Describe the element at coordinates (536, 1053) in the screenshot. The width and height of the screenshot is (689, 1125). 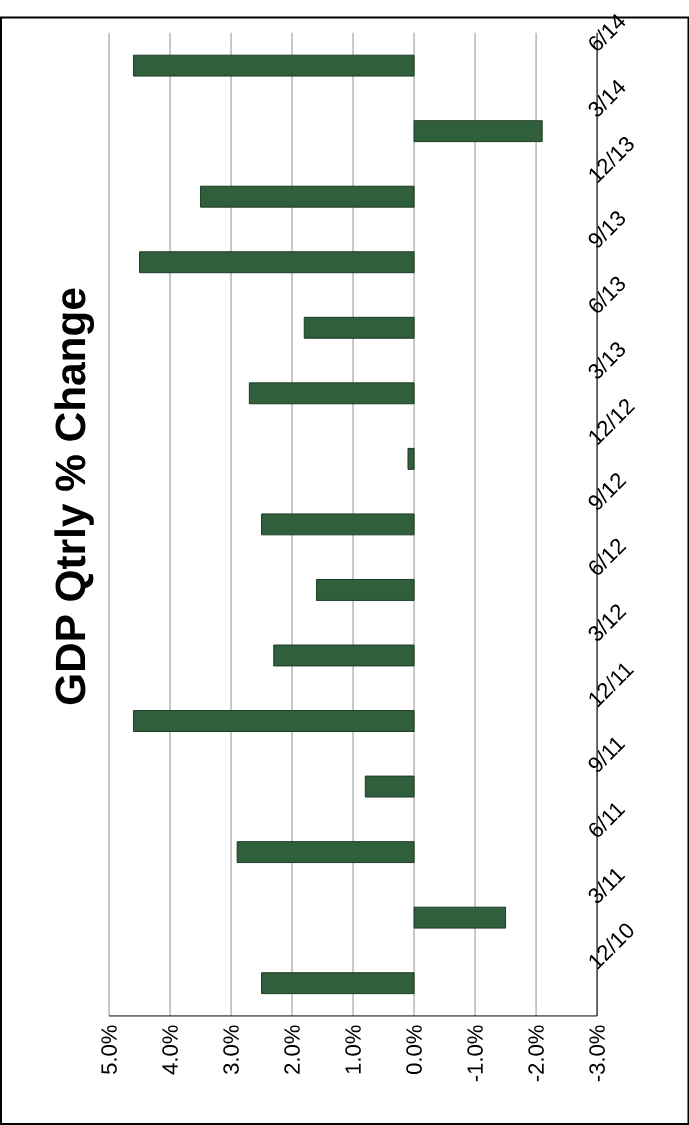
I see `x-tick-label: -2.0%` at that location.